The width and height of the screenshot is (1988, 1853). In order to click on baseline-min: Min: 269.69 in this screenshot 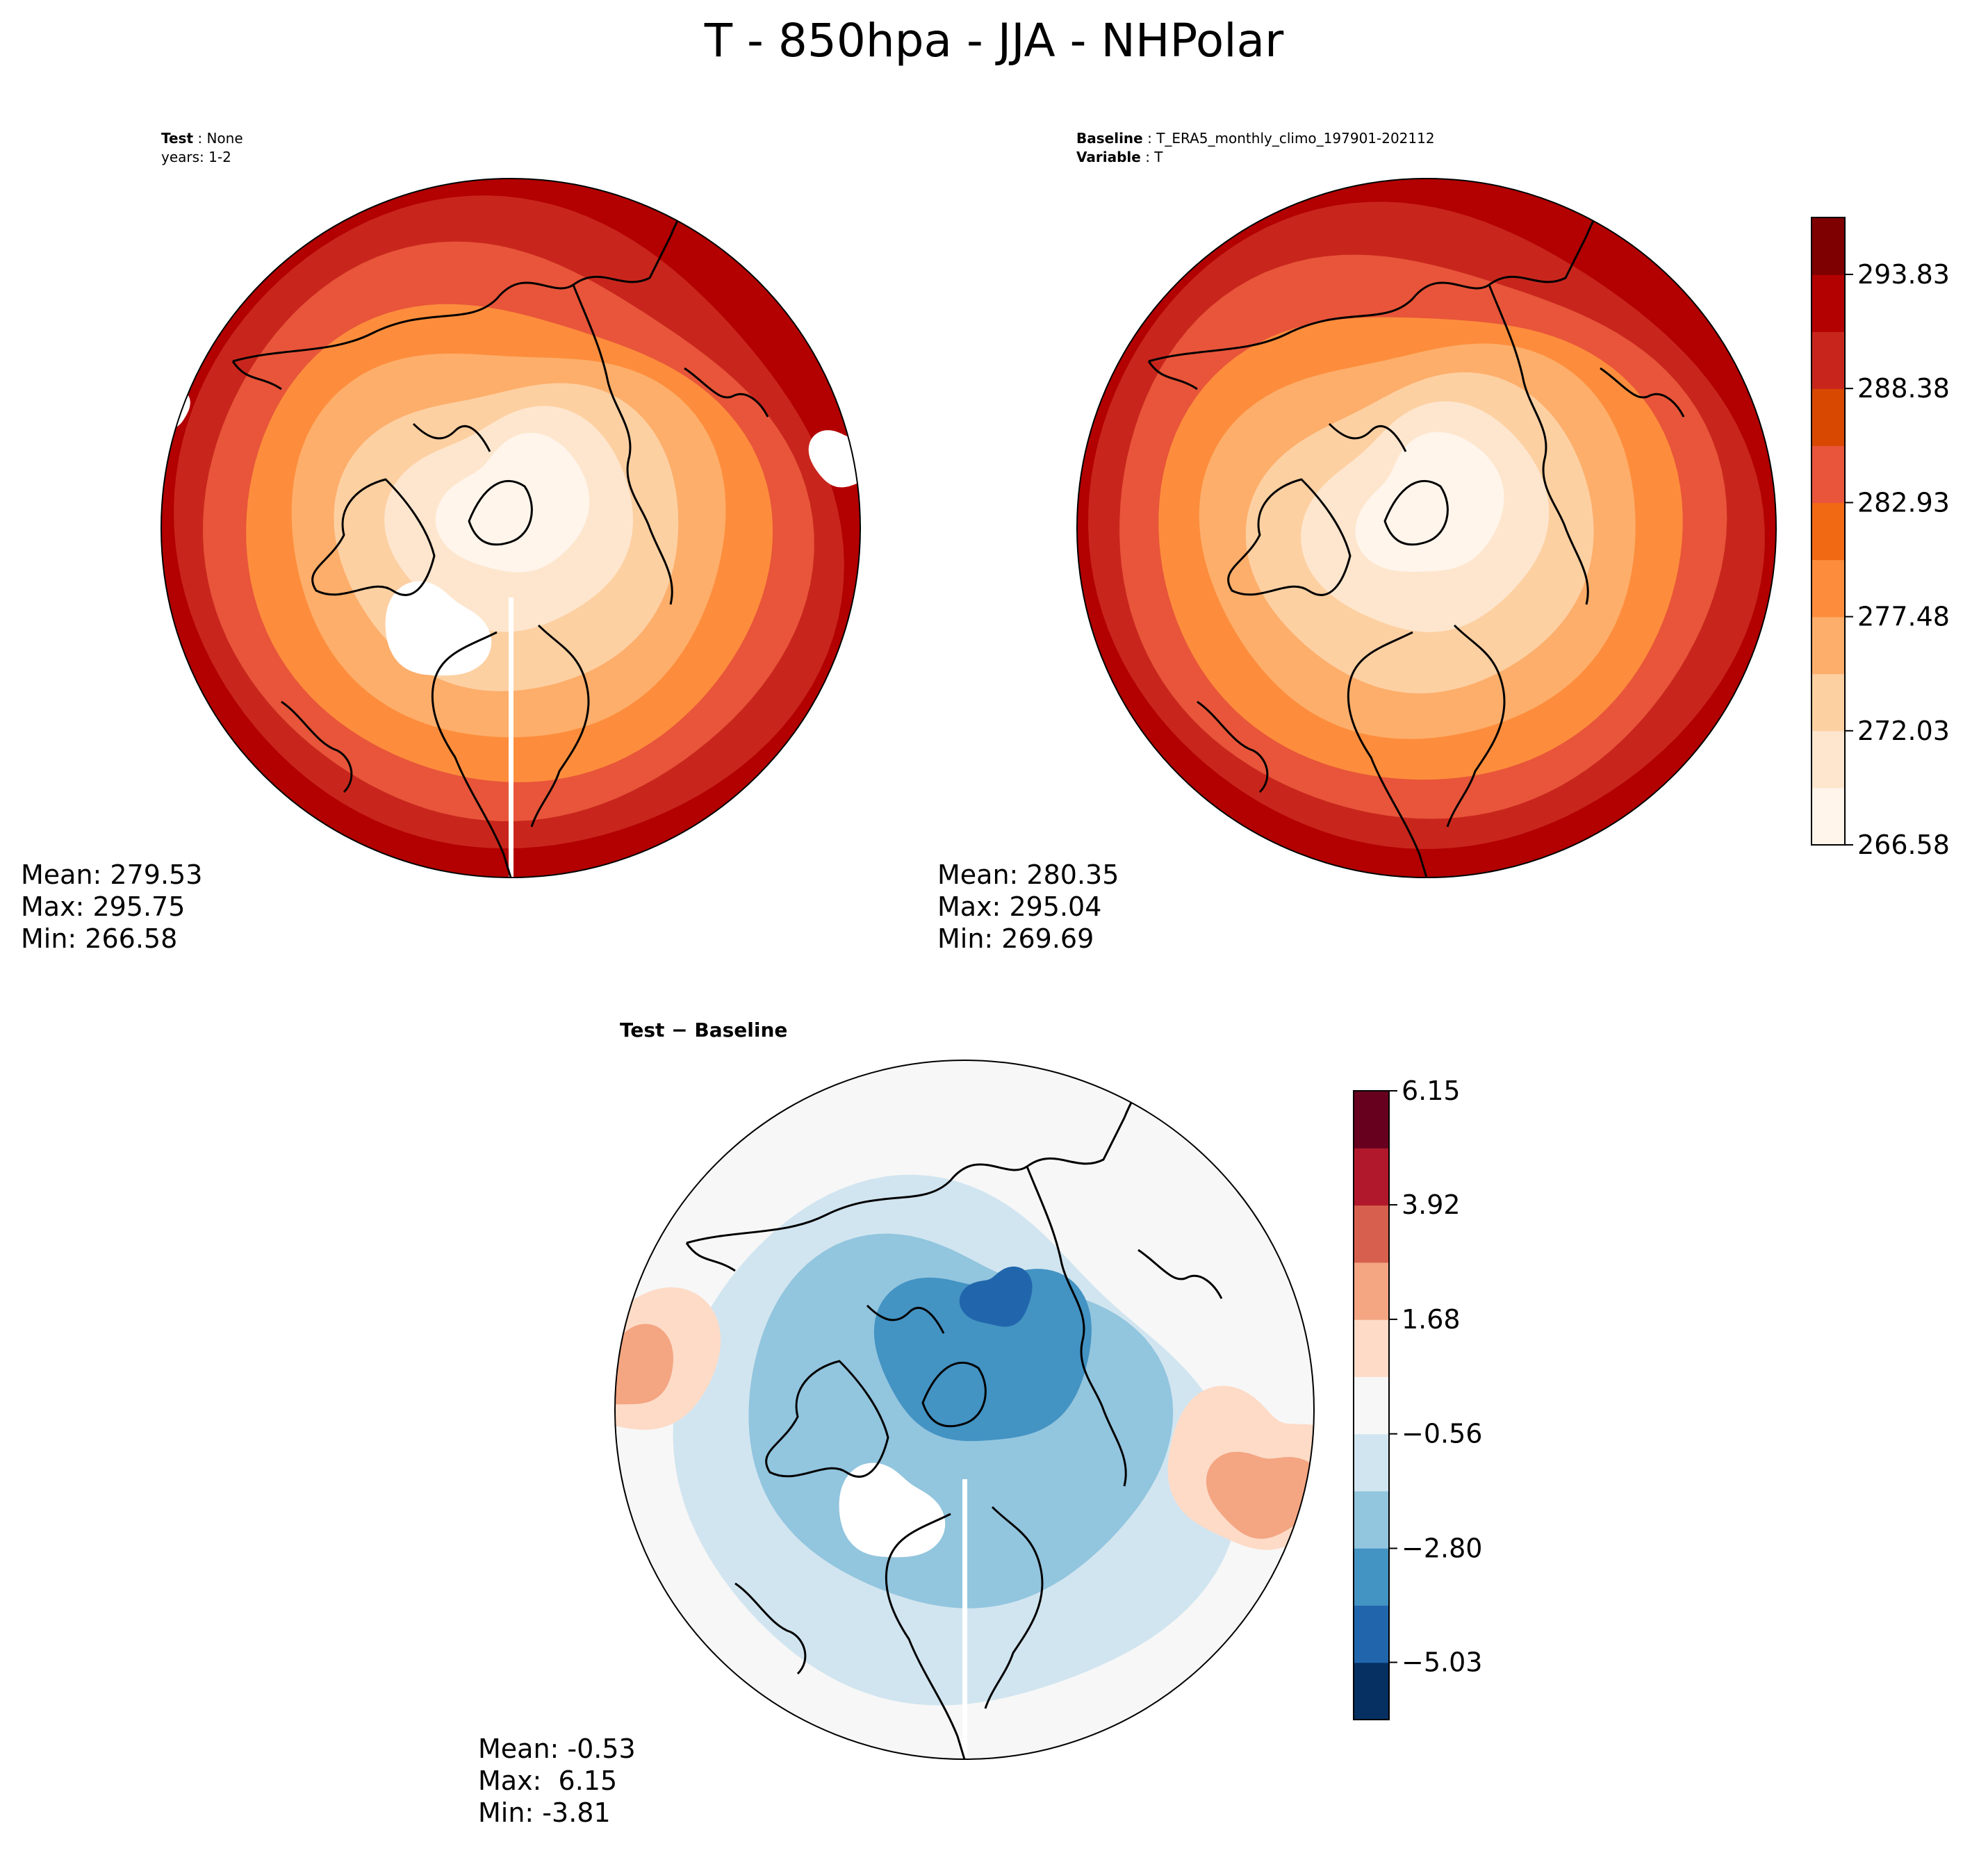, I will do `click(1015, 938)`.